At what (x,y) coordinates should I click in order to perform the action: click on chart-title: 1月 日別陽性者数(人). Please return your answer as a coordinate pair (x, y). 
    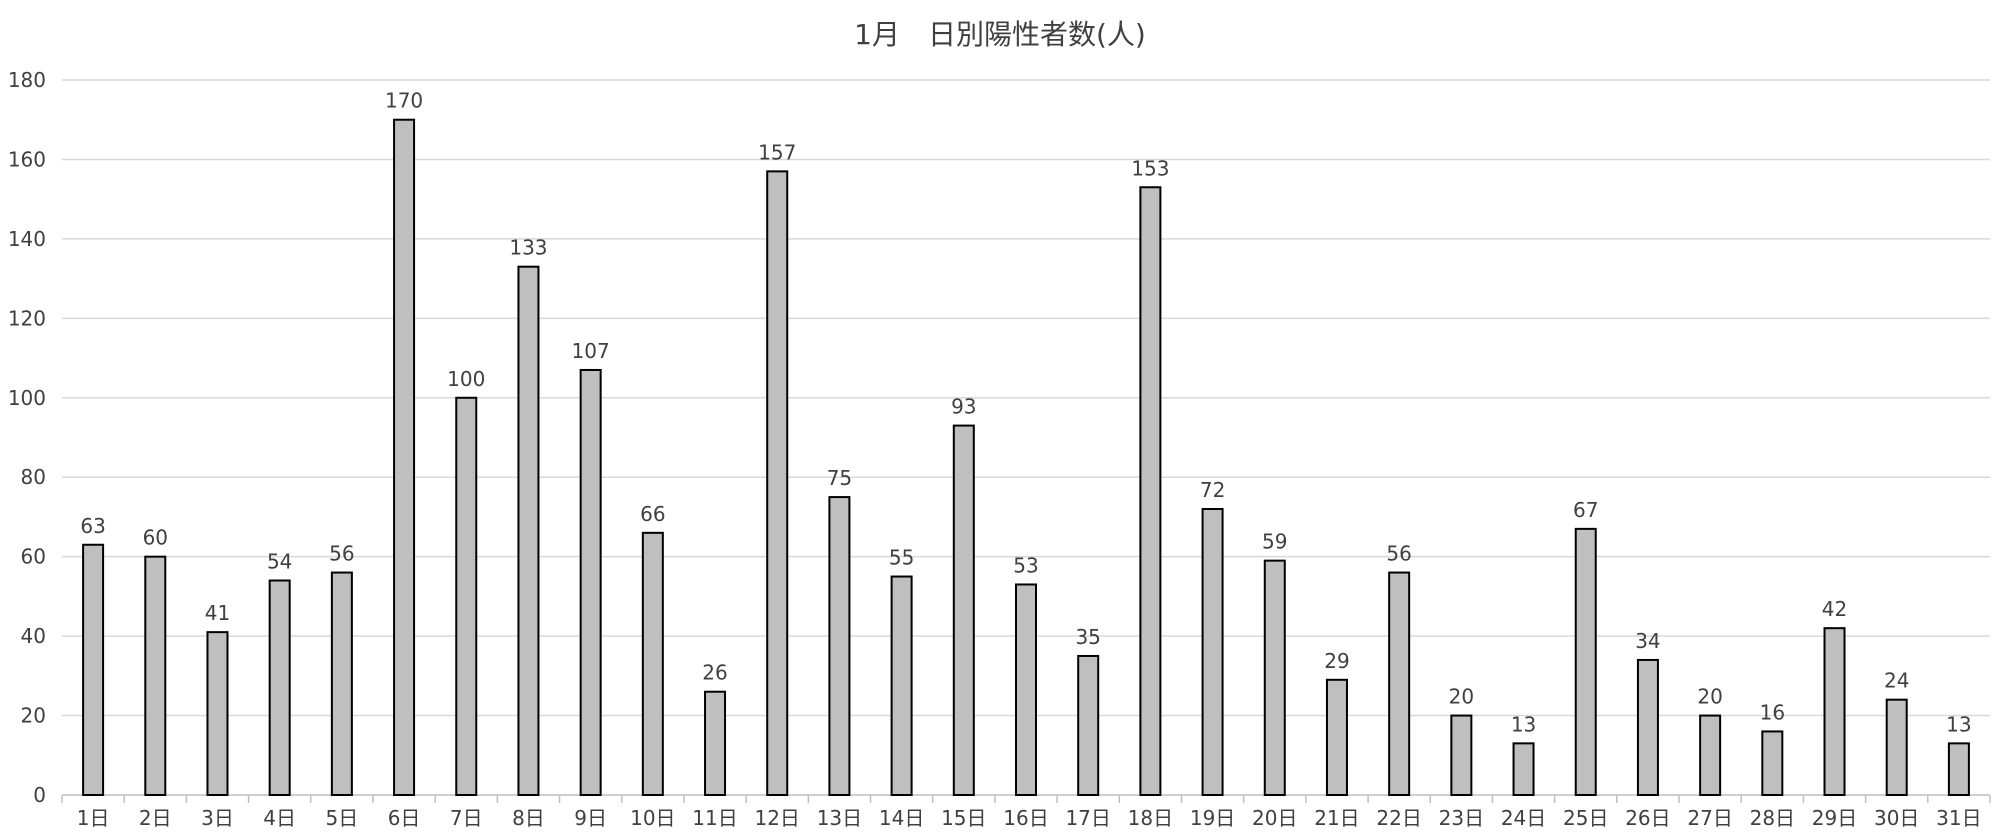
    Looking at the image, I should click on (1000, 34).